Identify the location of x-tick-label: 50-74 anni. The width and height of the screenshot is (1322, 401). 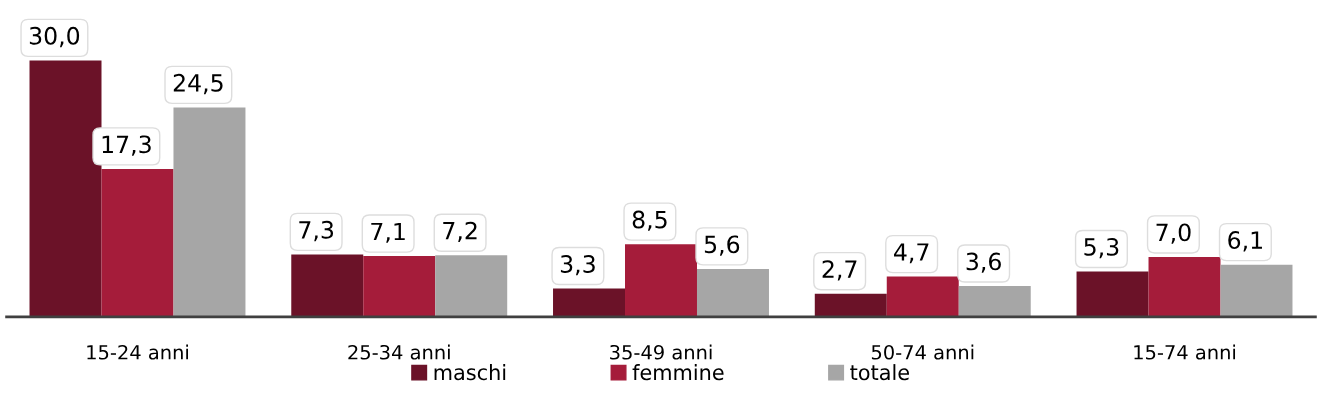
(922, 352).